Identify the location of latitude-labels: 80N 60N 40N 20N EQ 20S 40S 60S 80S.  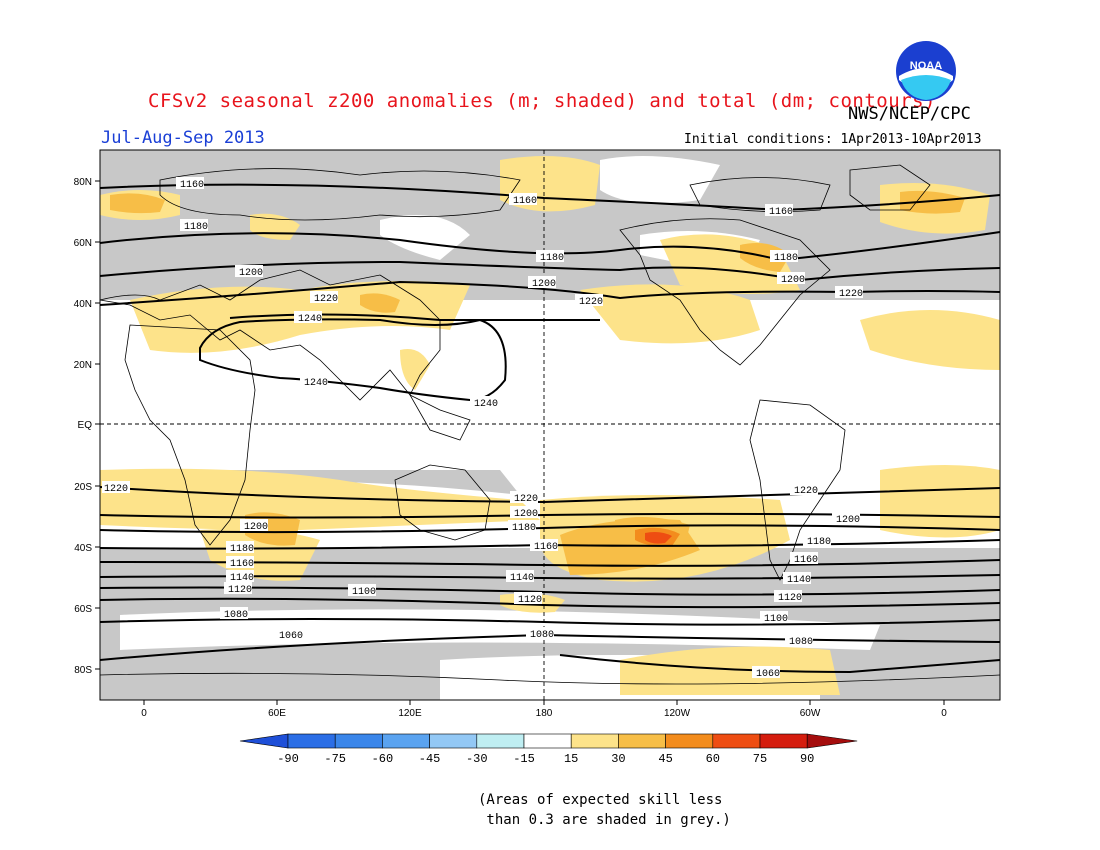
(83, 426).